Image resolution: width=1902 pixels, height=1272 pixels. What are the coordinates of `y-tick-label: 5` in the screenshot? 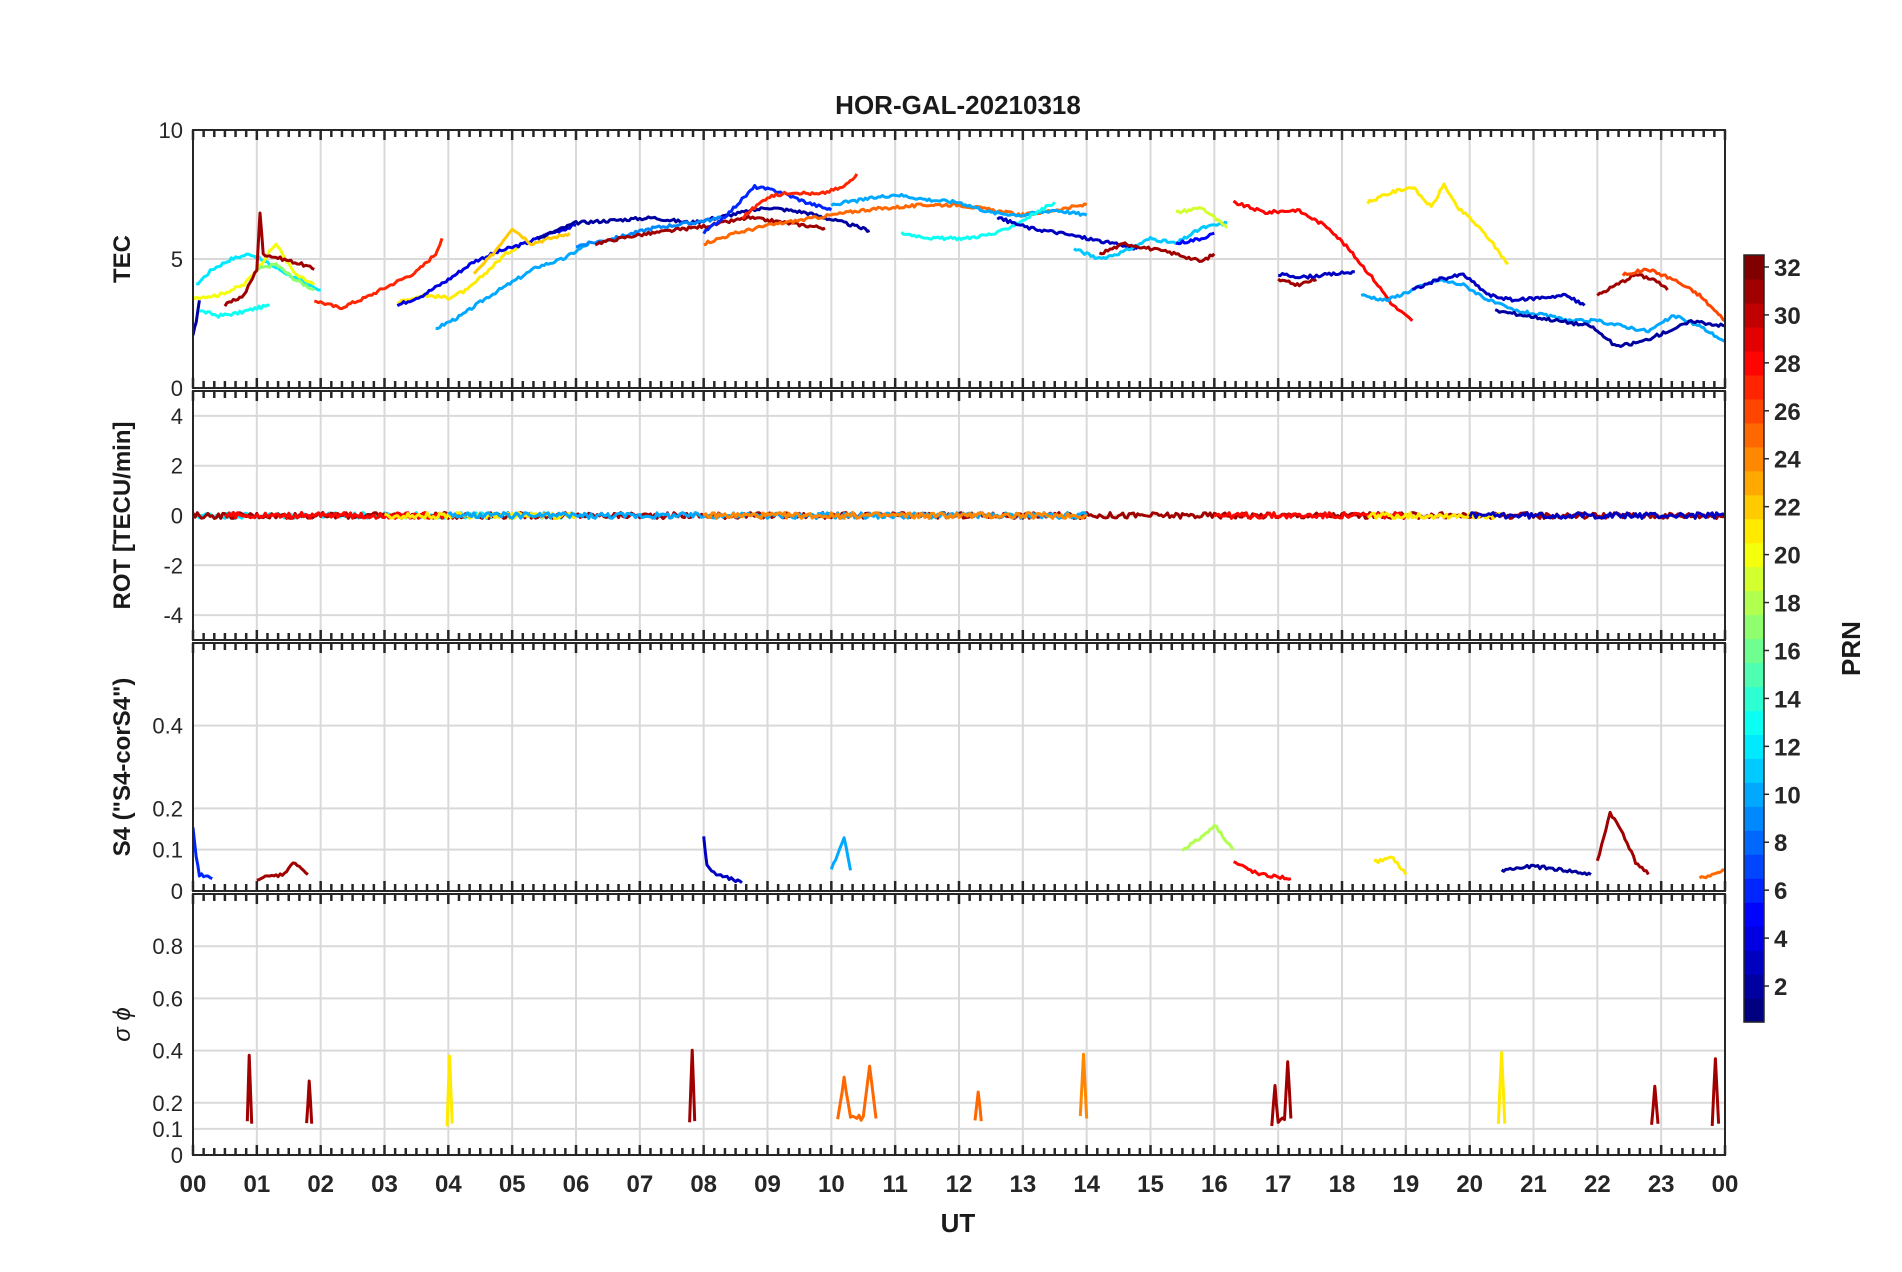 It's located at (177, 259).